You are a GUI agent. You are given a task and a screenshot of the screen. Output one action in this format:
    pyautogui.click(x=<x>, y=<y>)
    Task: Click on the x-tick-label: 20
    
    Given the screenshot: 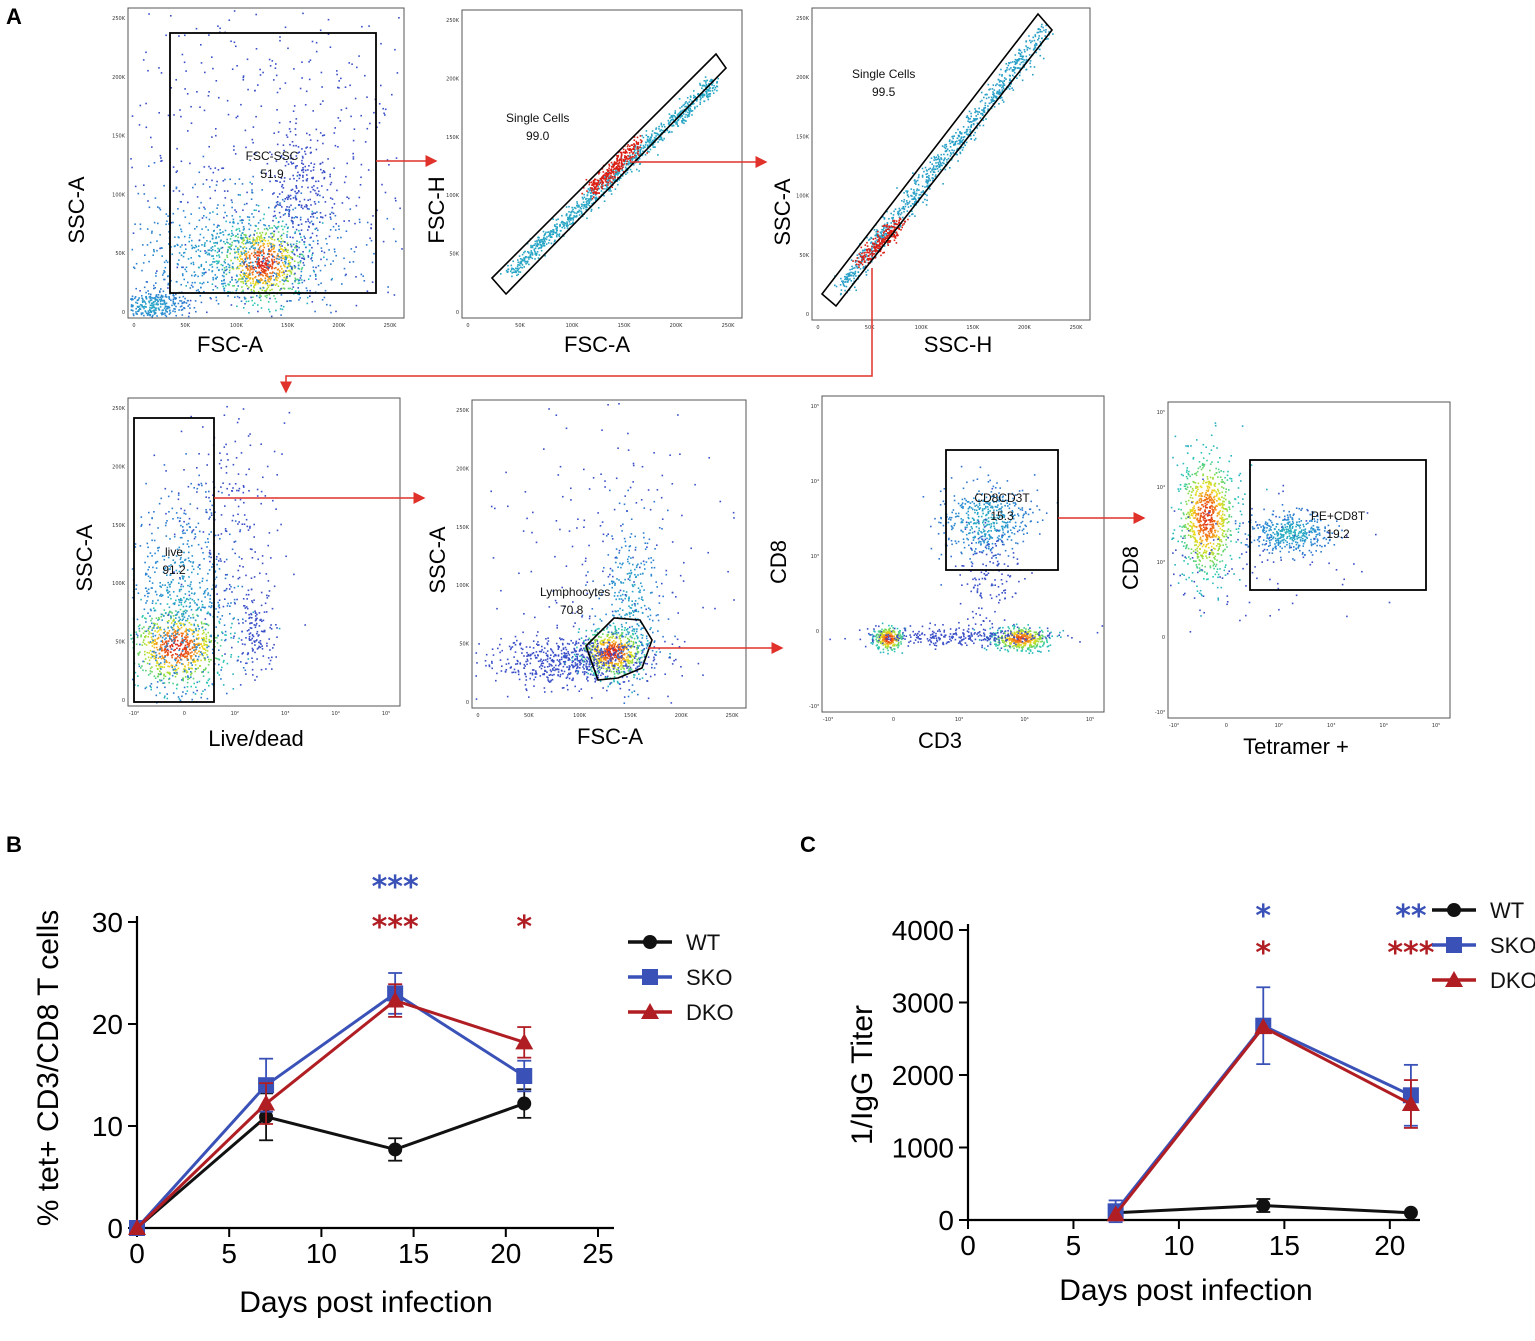 What is the action you would take?
    pyautogui.click(x=1389, y=1245)
    